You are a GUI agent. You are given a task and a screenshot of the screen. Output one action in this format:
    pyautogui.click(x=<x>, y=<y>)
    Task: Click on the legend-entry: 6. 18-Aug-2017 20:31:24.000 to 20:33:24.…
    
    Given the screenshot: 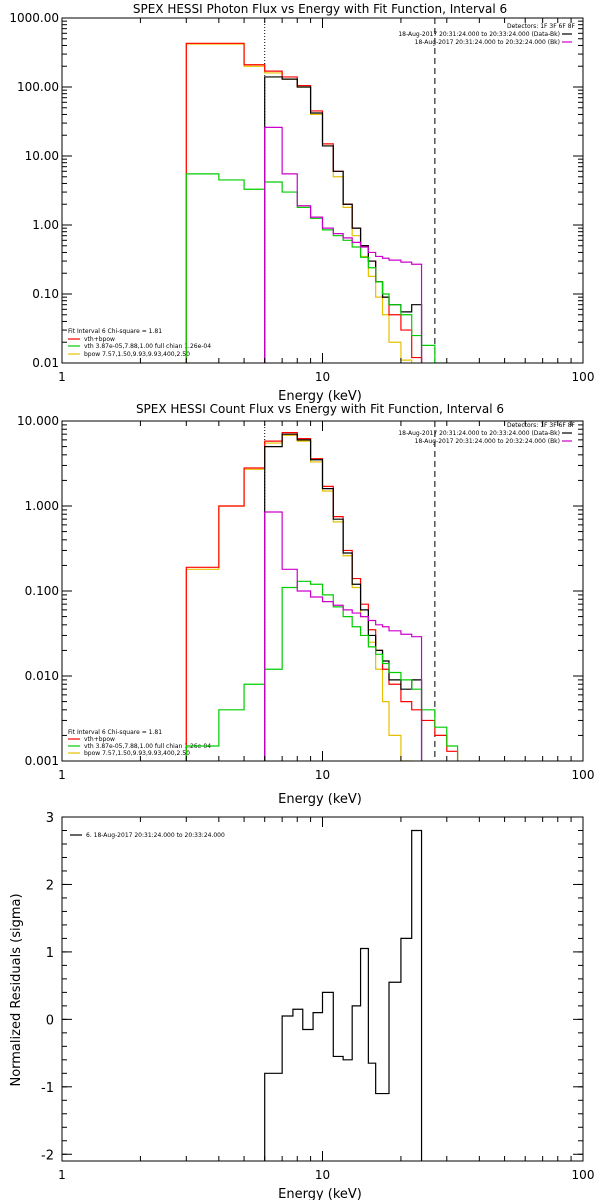 What is the action you would take?
    pyautogui.click(x=155, y=835)
    